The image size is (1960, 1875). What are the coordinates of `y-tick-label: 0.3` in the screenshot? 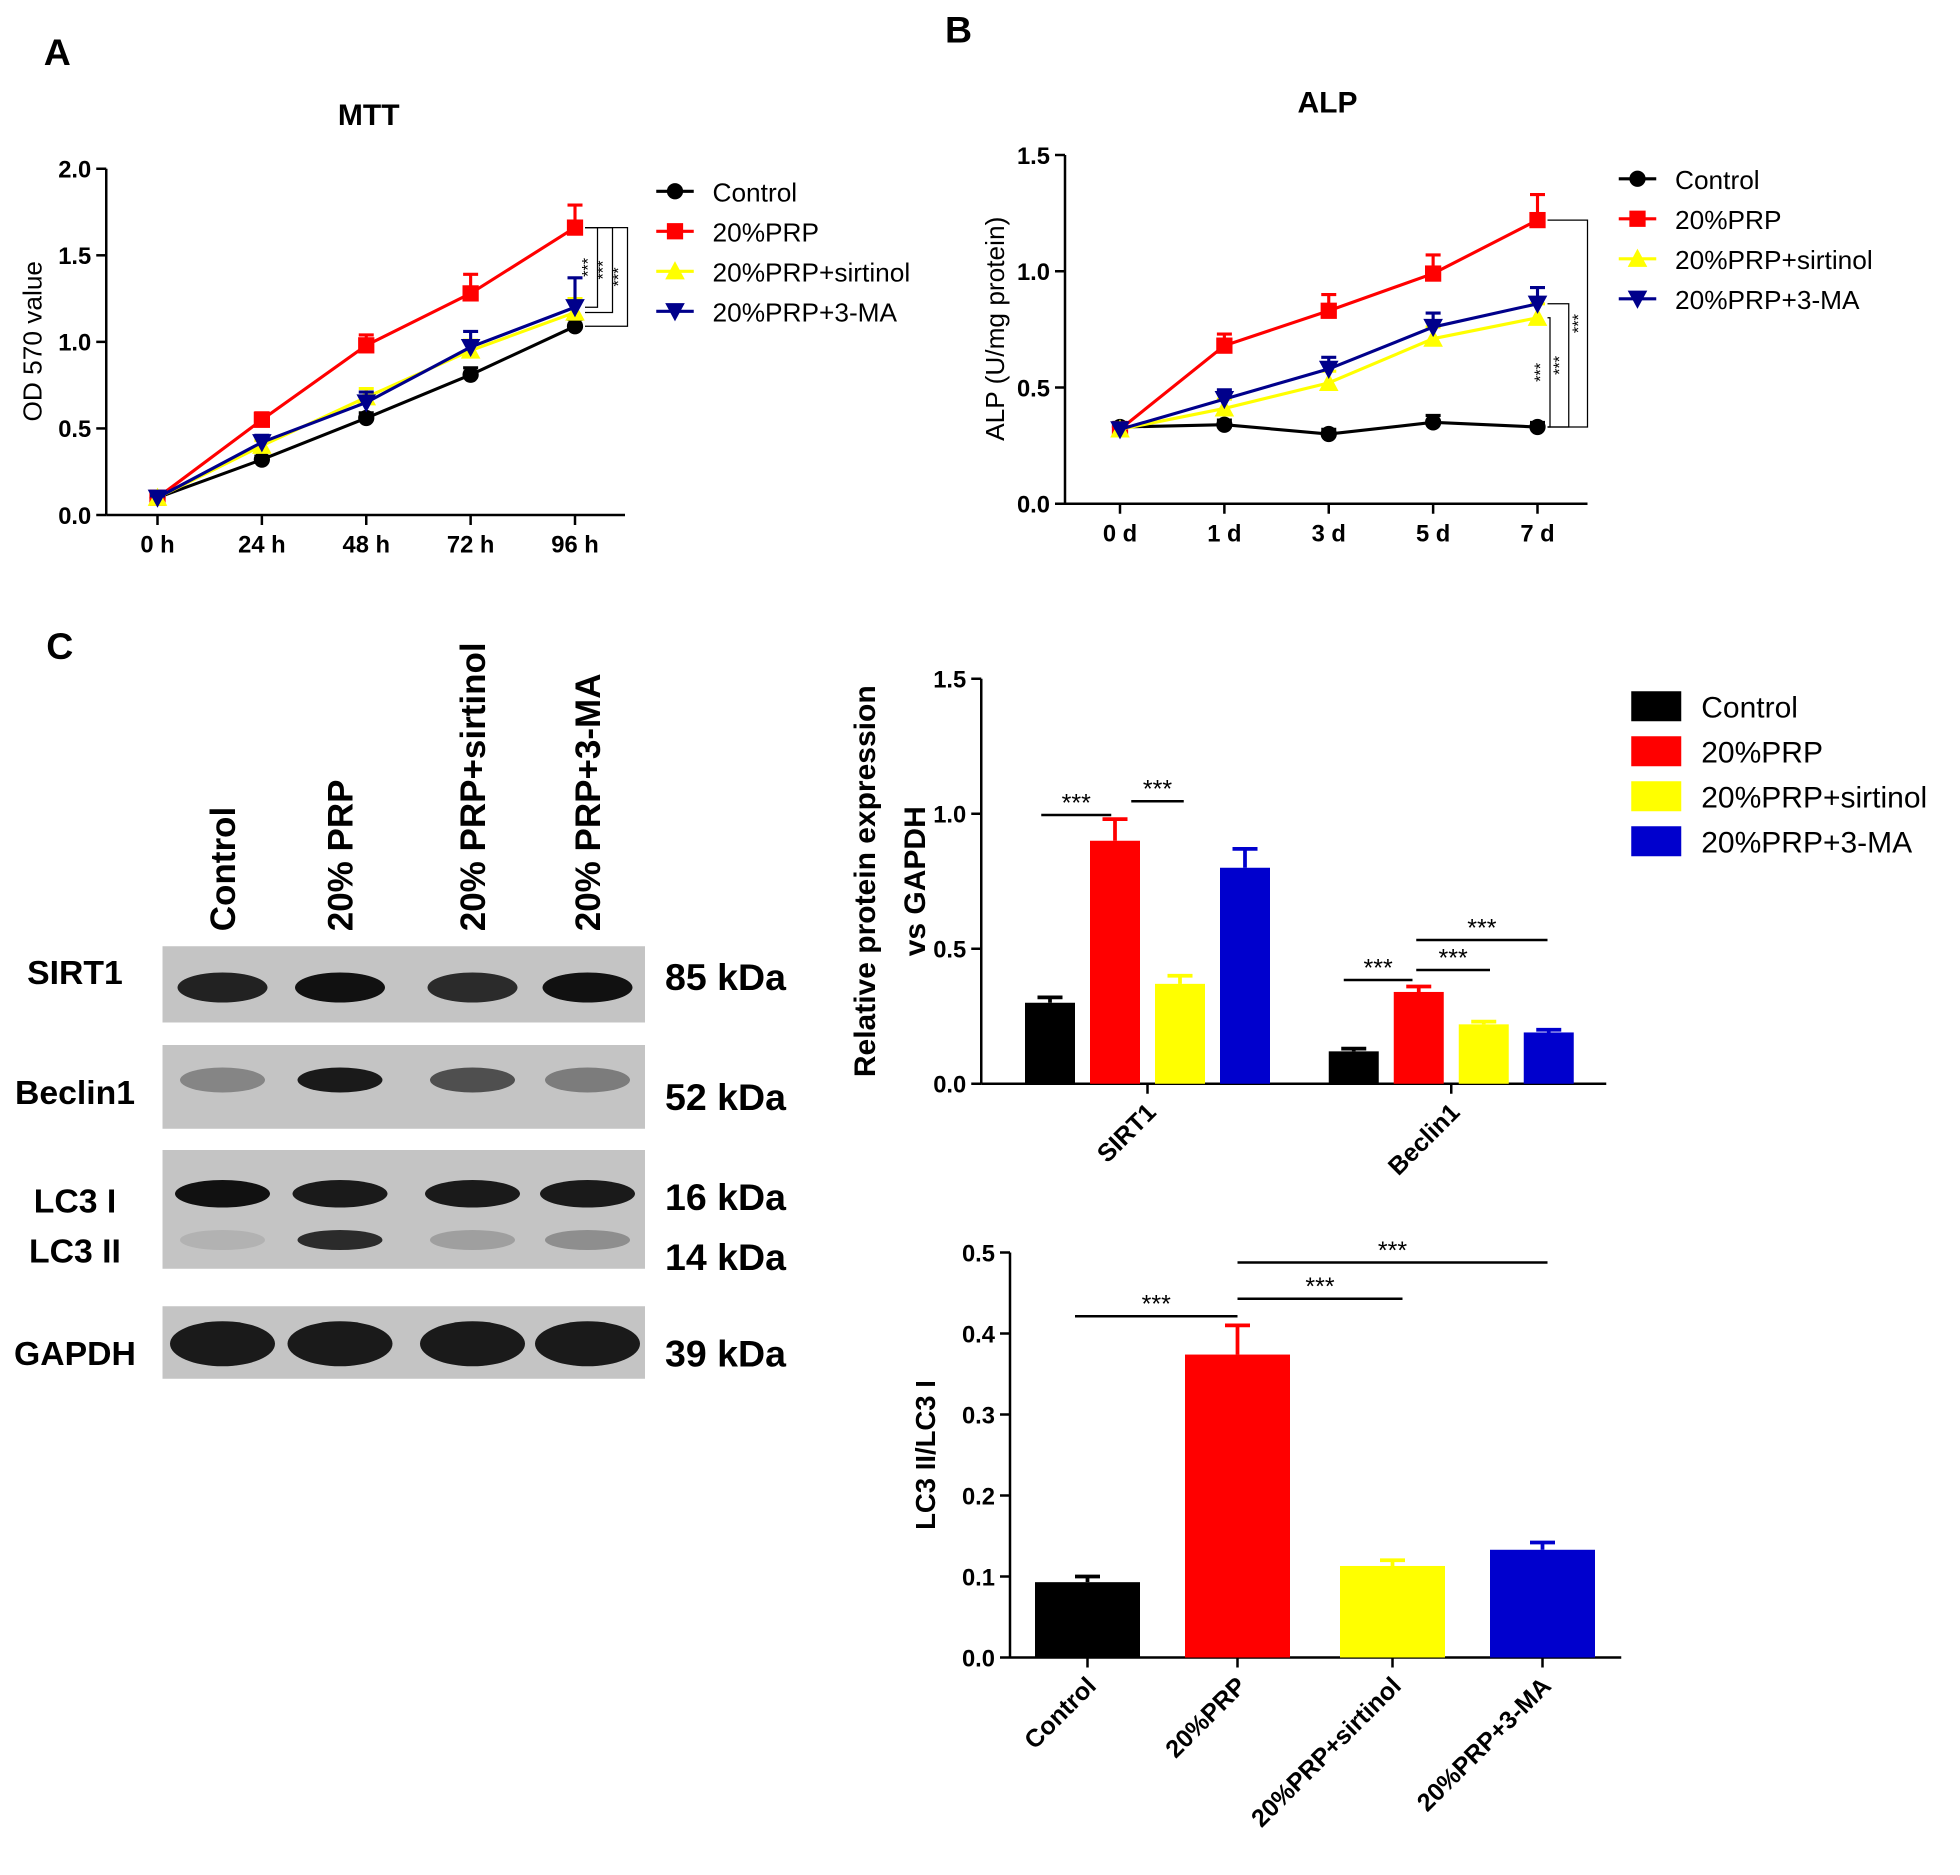 It's located at (978, 1415).